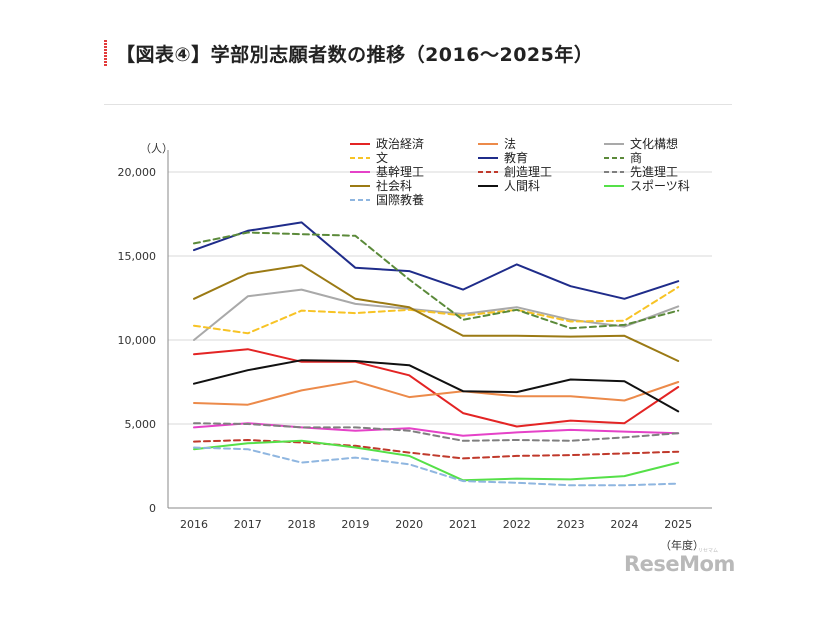 This screenshot has width=826, height=620. What do you see at coordinates (400, 199) in the screenshot?
I see `legend-label: 国際教養` at bounding box center [400, 199].